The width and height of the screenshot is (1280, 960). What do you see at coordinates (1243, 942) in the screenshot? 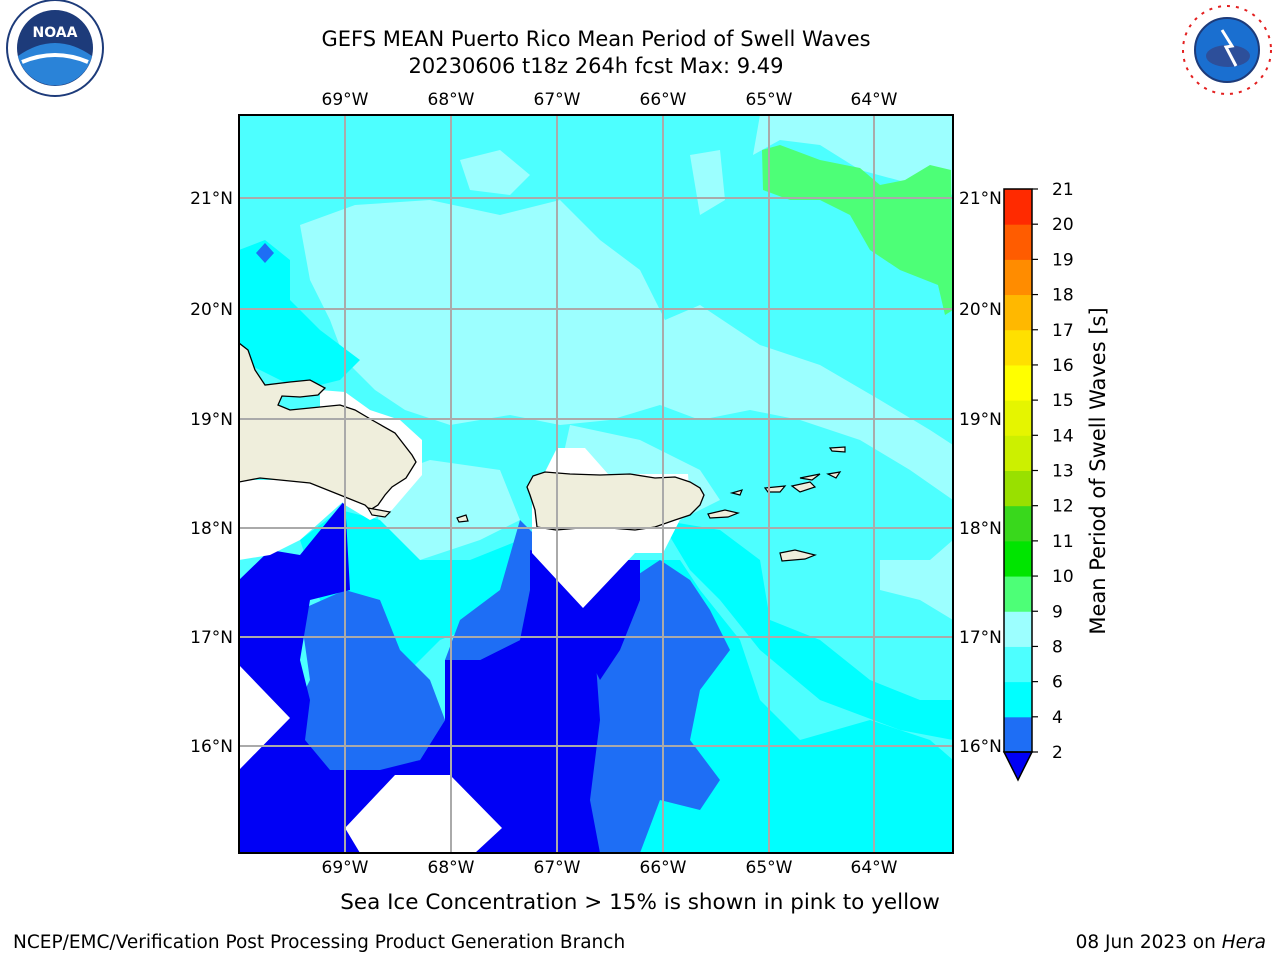
I see `footer-host: Hera` at bounding box center [1243, 942].